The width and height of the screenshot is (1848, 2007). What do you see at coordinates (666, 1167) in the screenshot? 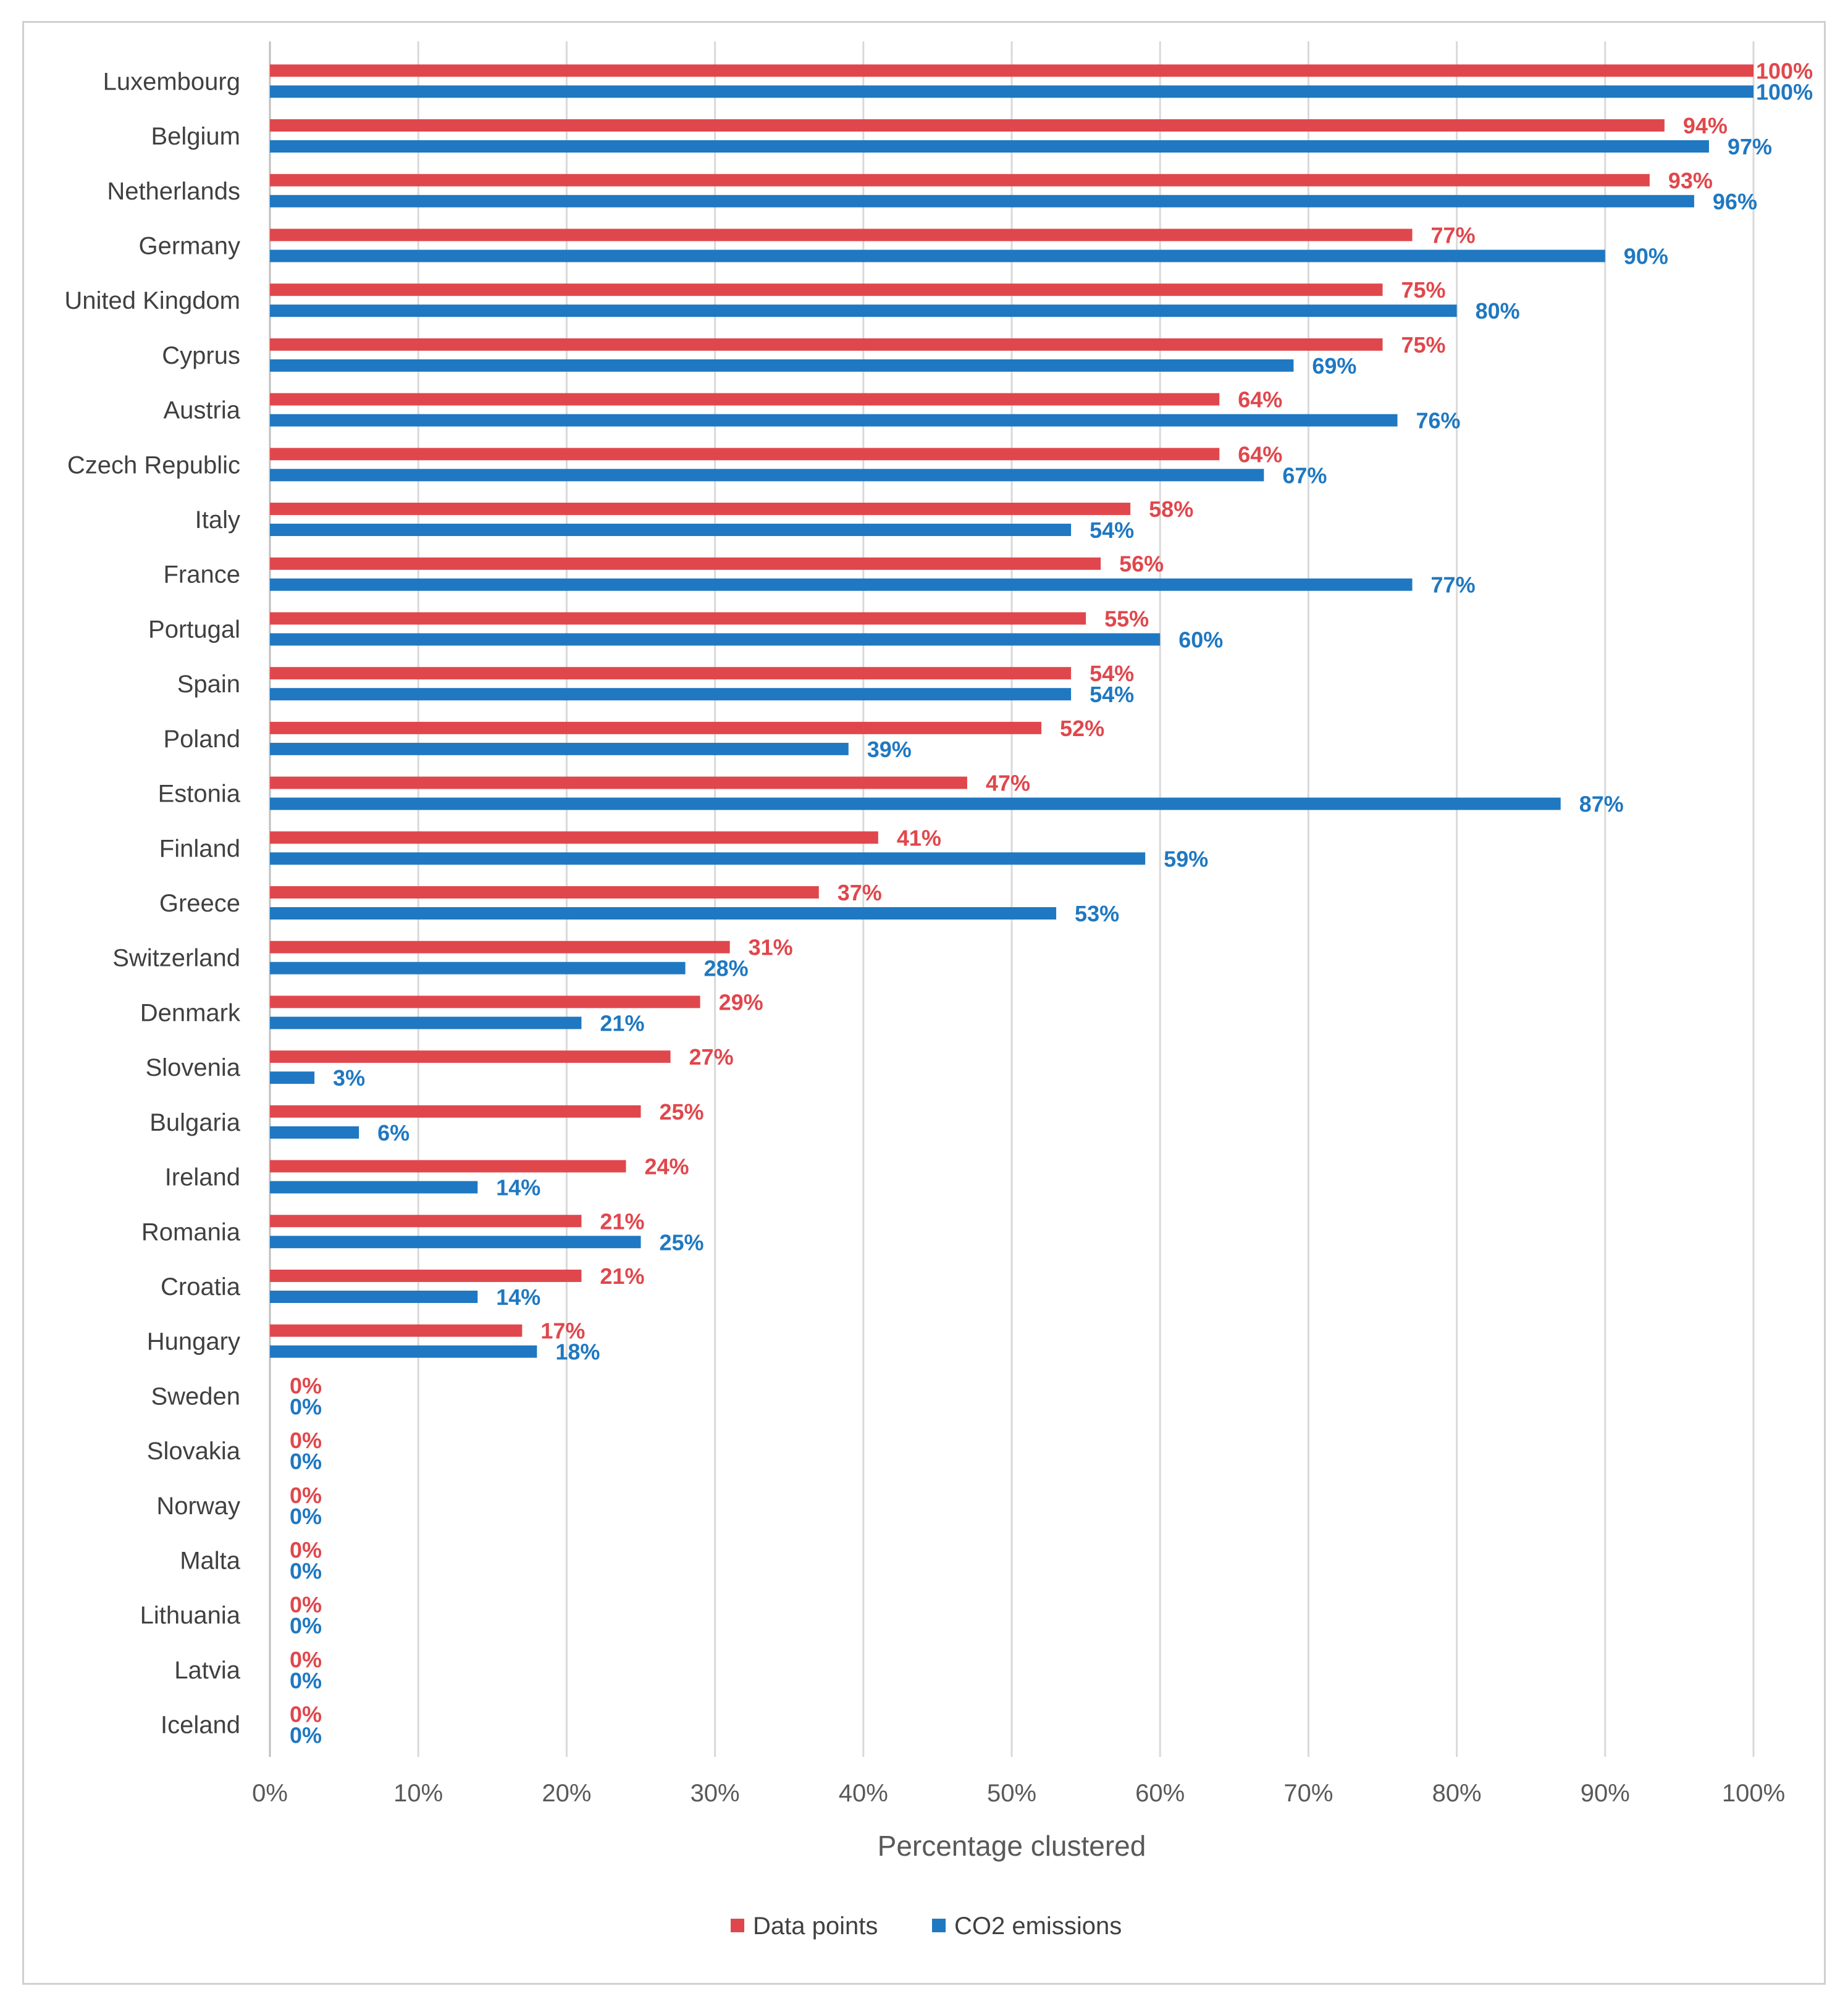
I see `data-label-data-points: 24%` at bounding box center [666, 1167].